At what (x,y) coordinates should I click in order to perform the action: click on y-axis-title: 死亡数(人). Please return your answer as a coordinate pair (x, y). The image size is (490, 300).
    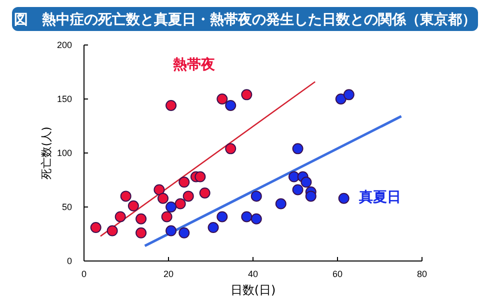
    Looking at the image, I should click on (46, 153).